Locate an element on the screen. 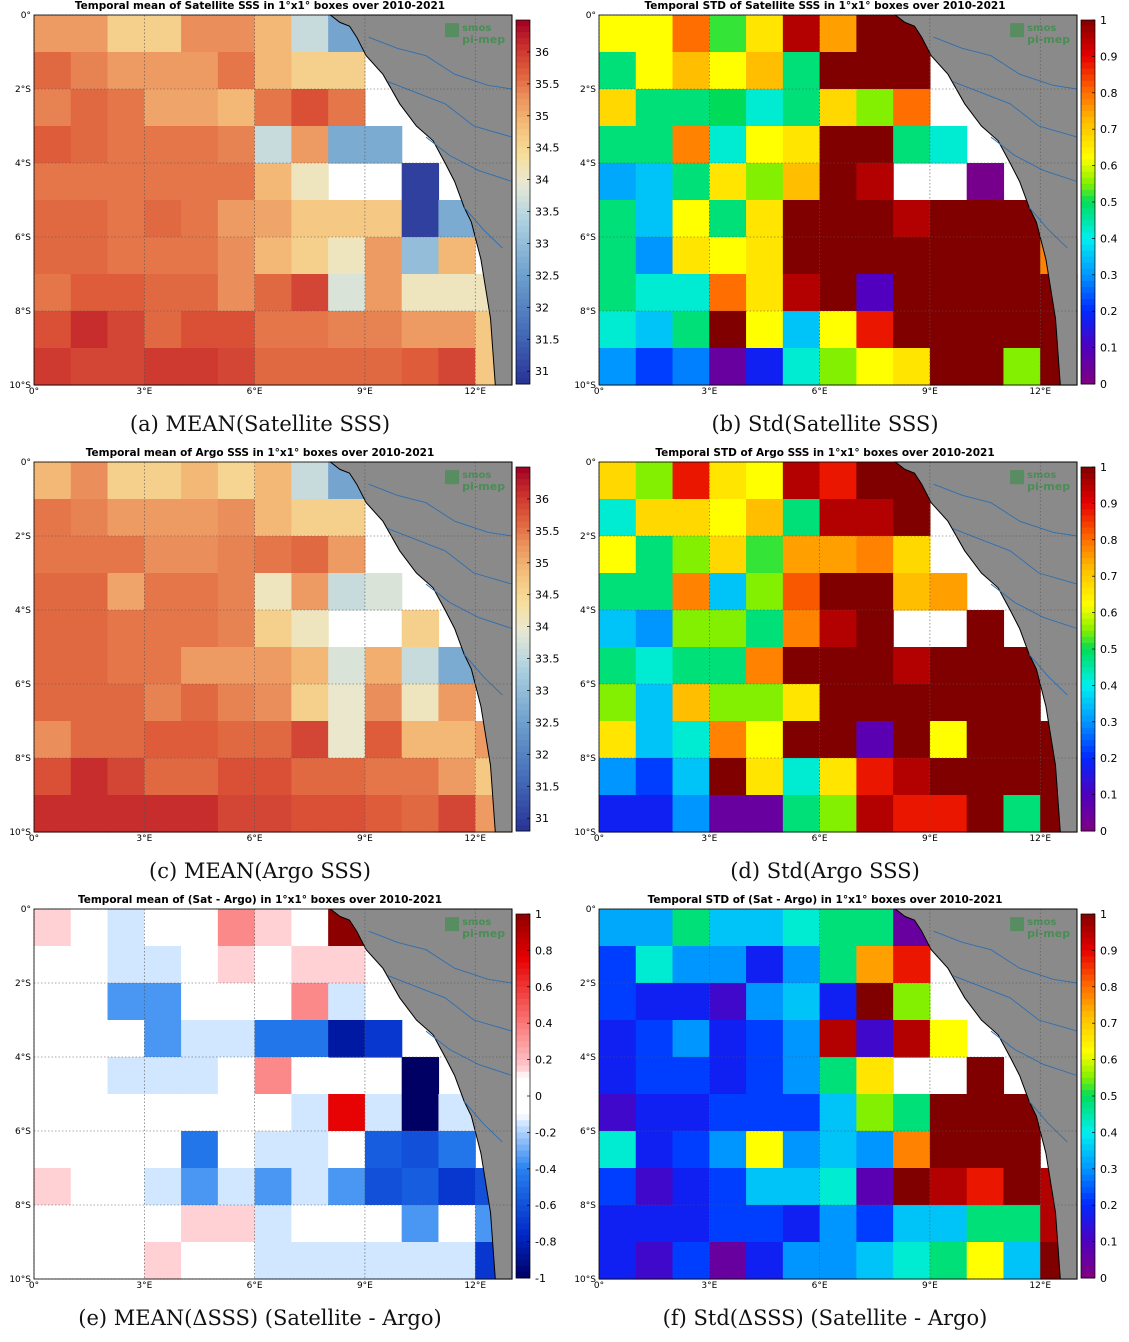 Image resolution: width=1129 pixels, height=1342 pixels. colorbar-frame is located at coordinates (523, 649).